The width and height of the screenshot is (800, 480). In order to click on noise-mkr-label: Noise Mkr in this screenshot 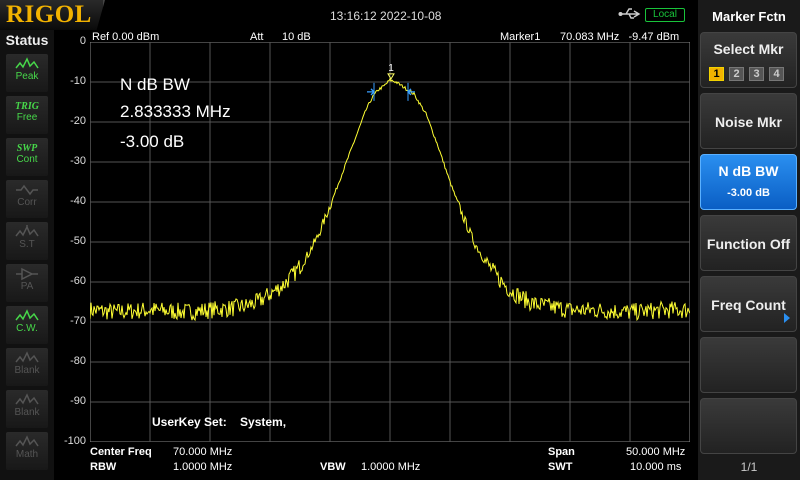, I will do `click(748, 122)`.